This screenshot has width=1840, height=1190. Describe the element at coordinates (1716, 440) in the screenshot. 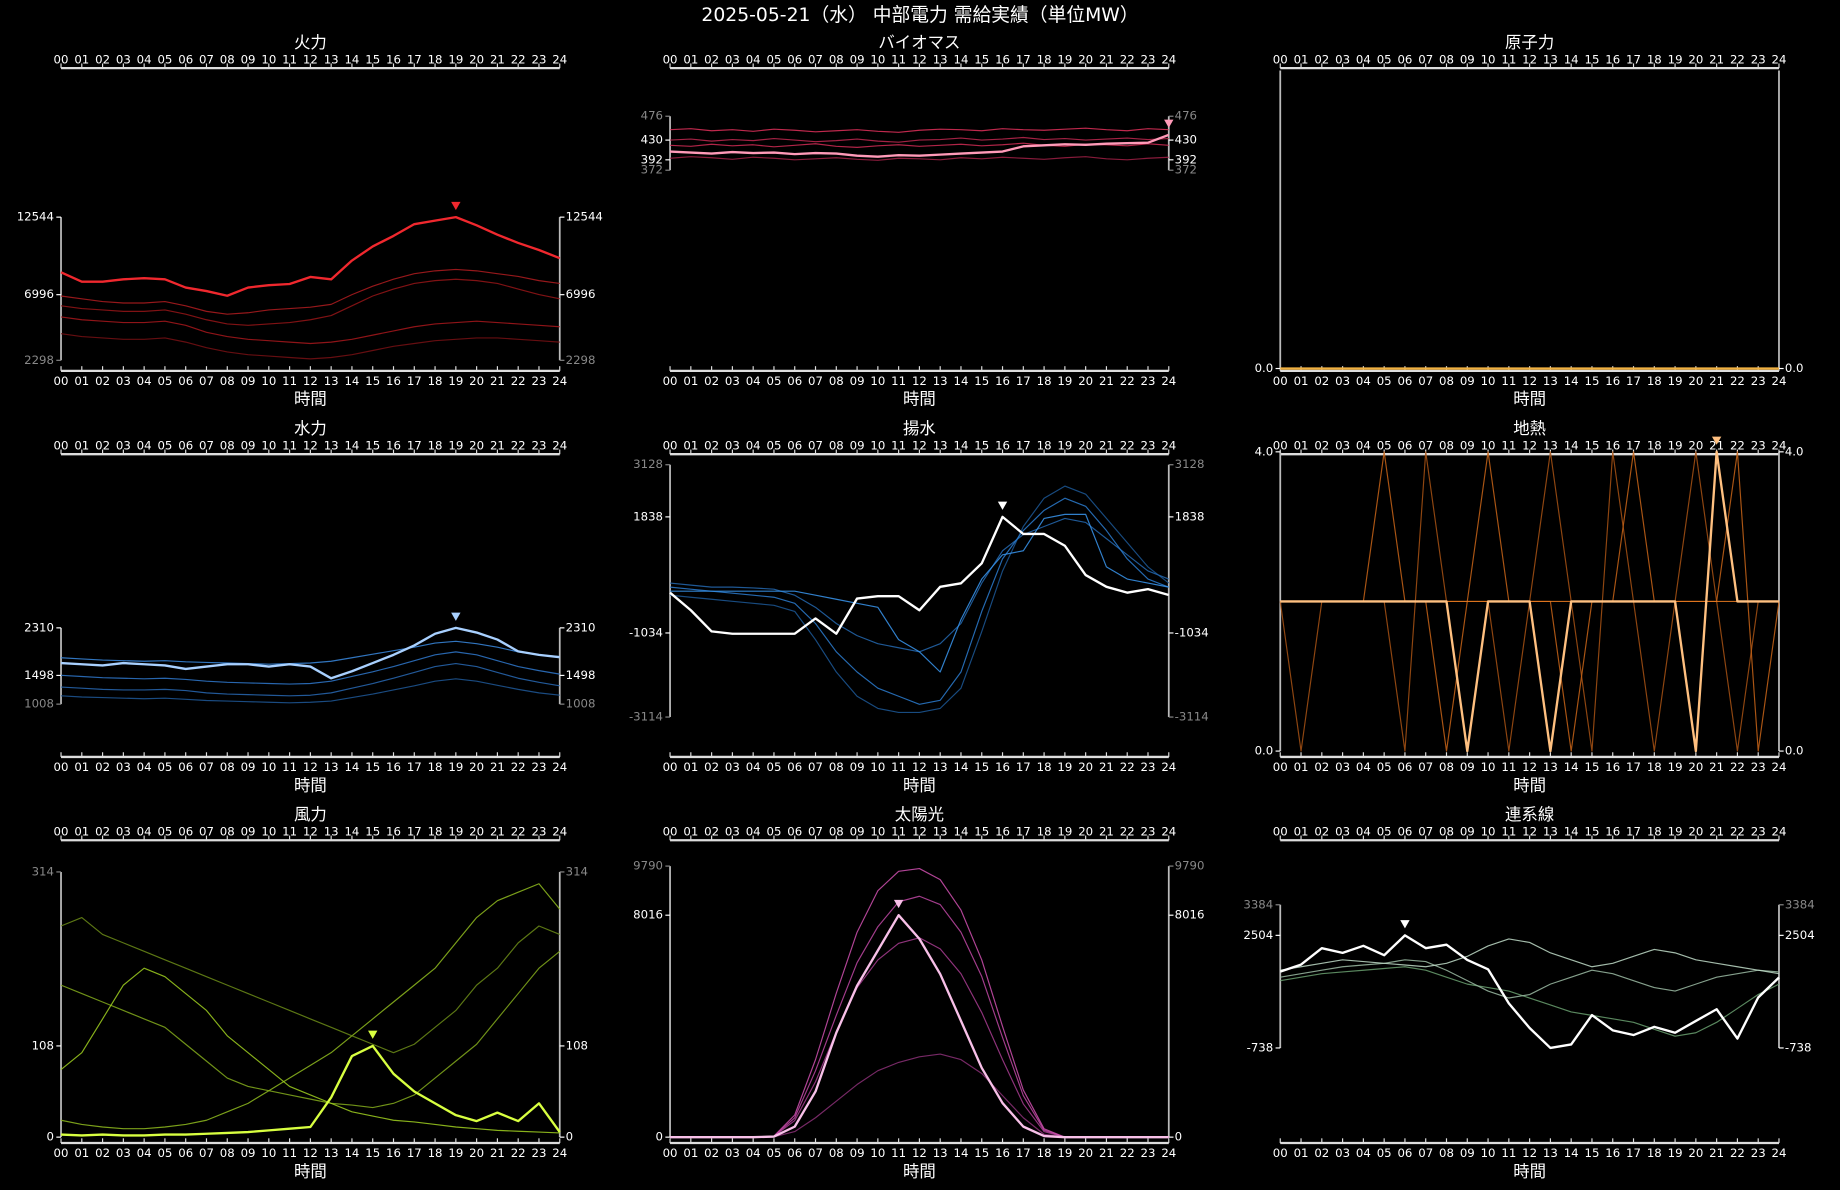

I see `peak-marker` at that location.